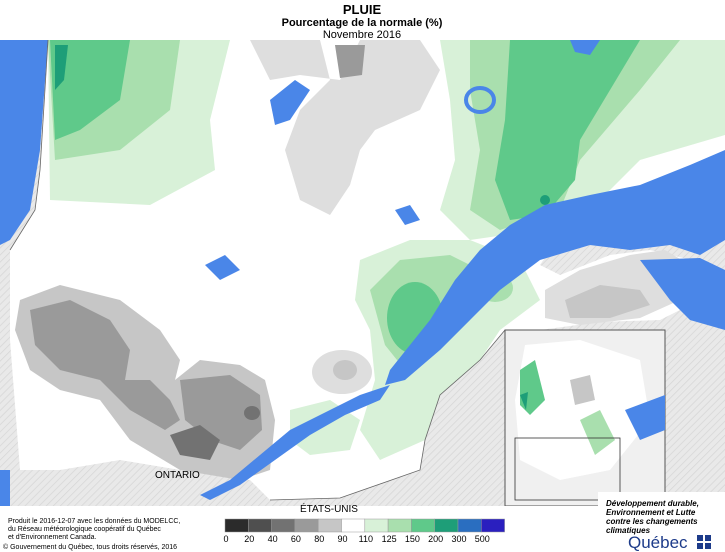 The height and width of the screenshot is (552, 725). What do you see at coordinates (482, 539) in the screenshot?
I see `legend-label: 500` at bounding box center [482, 539].